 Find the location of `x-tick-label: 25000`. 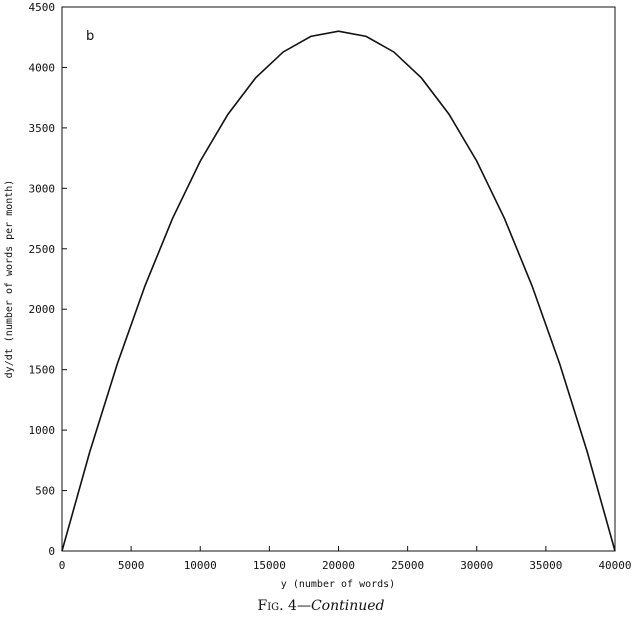

x-tick-label: 25000 is located at coordinates (407, 565).